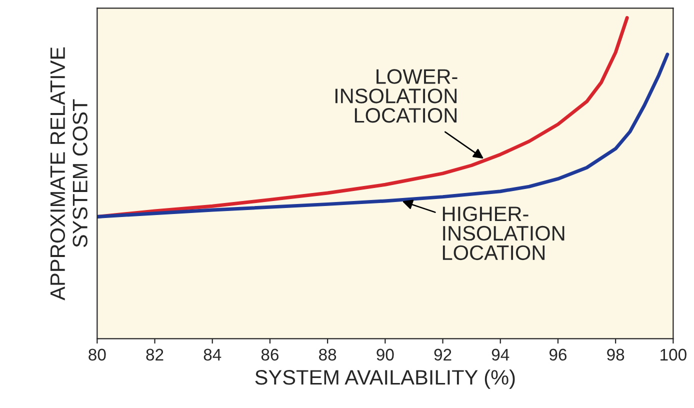 The image size is (694, 408). What do you see at coordinates (503, 233) in the screenshot?
I see `annotation: HIGHER- INSOLATION LOCATION` at bounding box center [503, 233].